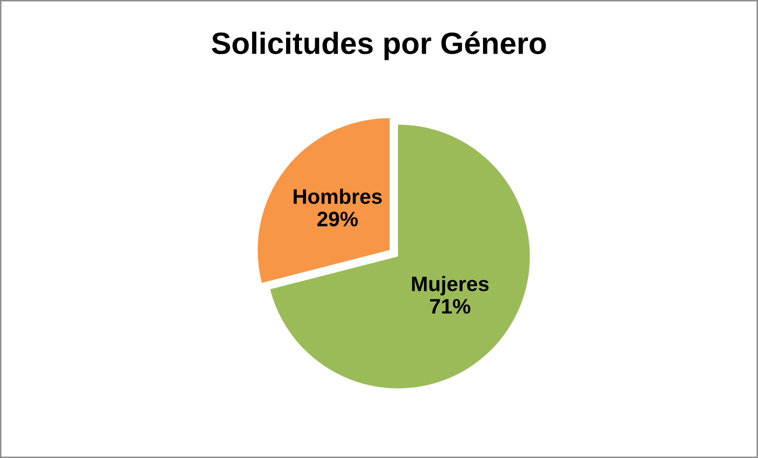 The image size is (758, 458). I want to click on slice-label: Hombres, so click(338, 196).